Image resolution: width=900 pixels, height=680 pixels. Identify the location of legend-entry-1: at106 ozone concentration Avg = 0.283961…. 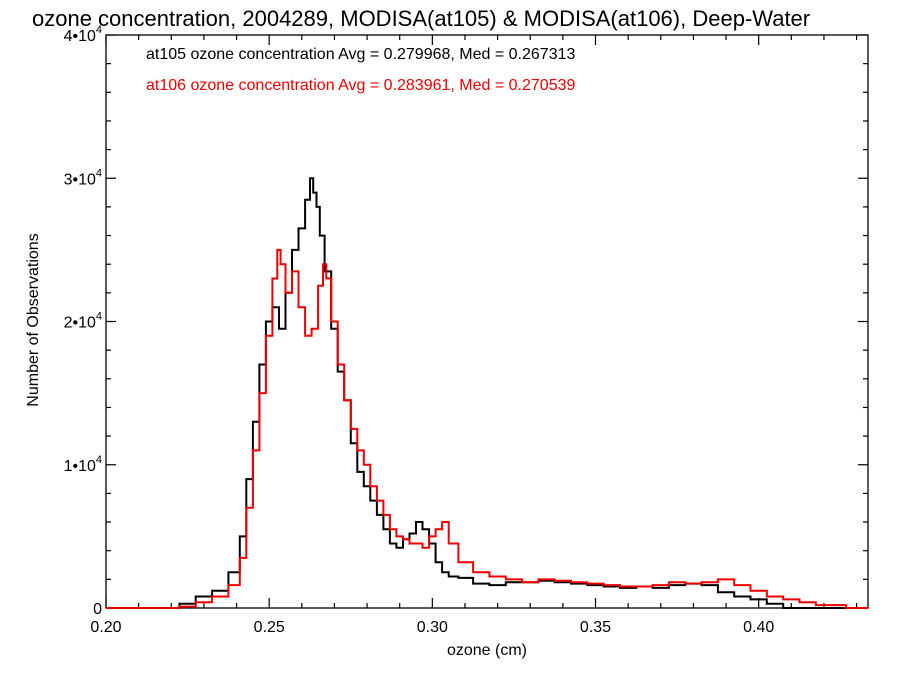
(360, 85).